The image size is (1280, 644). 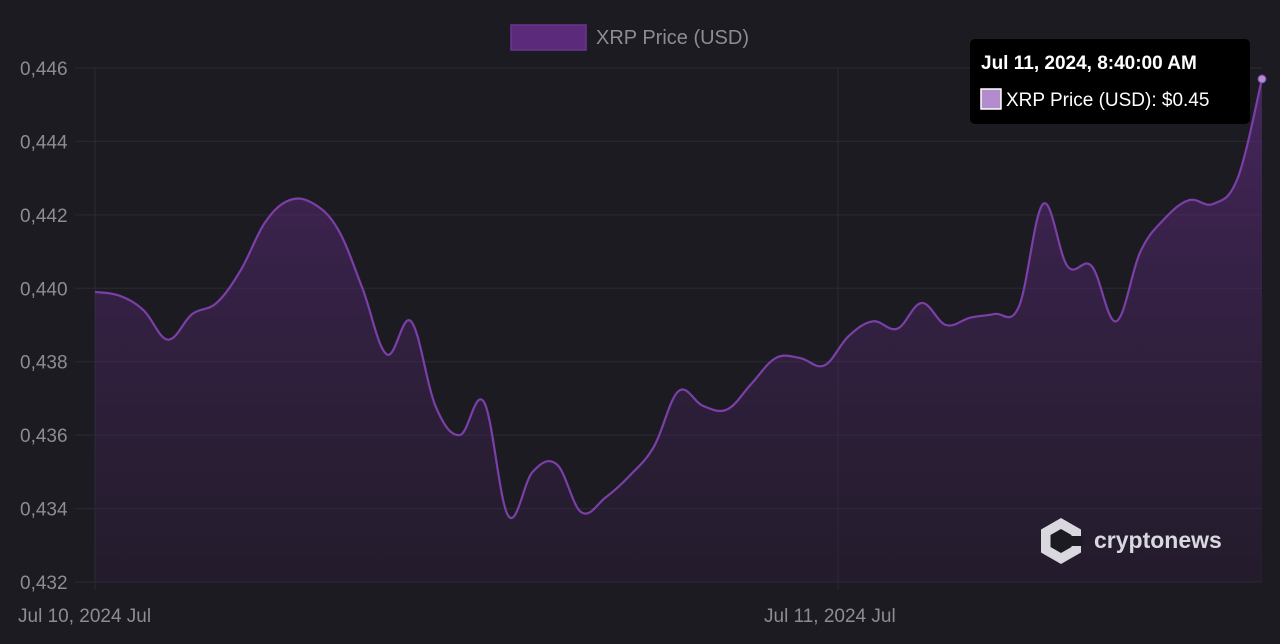 I want to click on y-tick-label: 0,444, so click(x=44, y=142).